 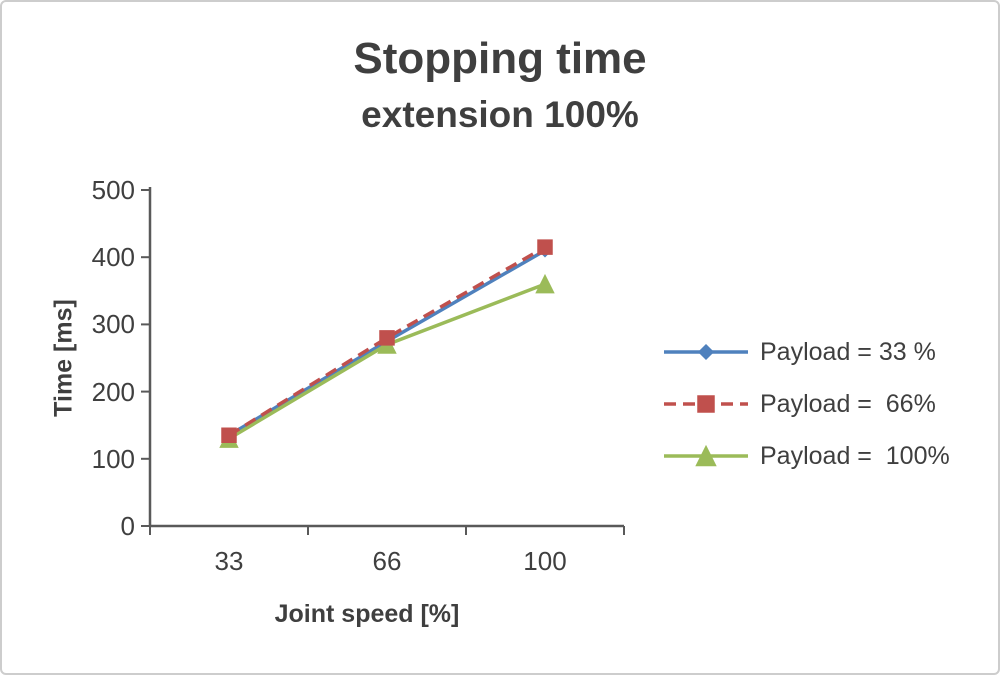 I want to click on diamond-marker, so click(x=706, y=352).